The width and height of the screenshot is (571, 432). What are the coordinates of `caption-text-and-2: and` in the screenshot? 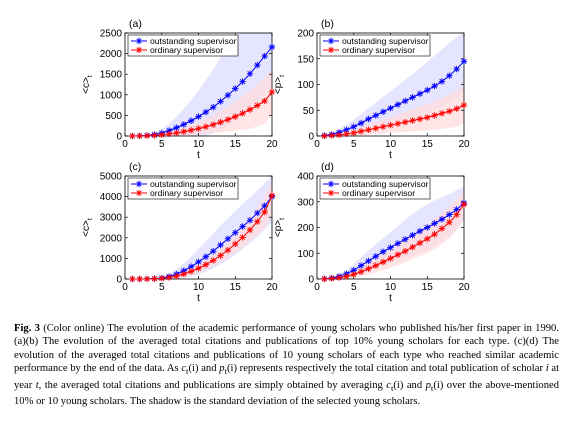 It's located at (414, 385).